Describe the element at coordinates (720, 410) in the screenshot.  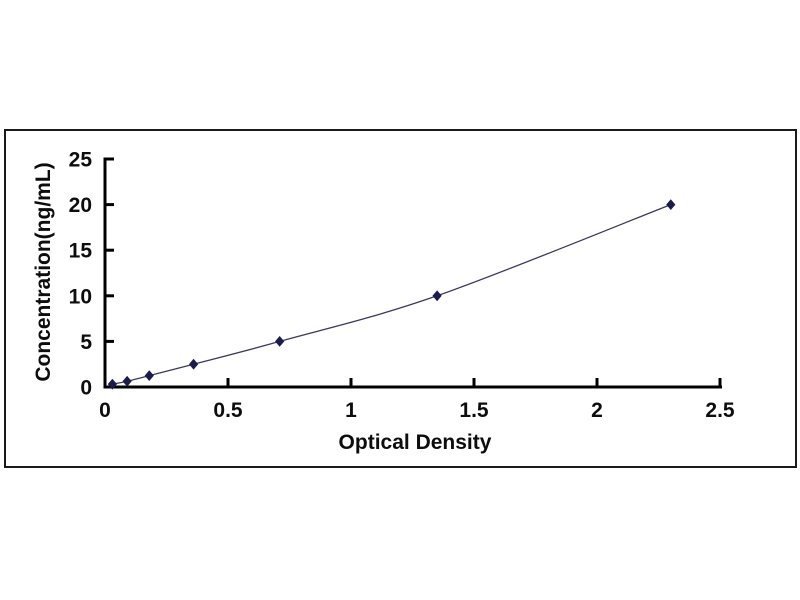
I see `x-tick-label: 2.5` at that location.